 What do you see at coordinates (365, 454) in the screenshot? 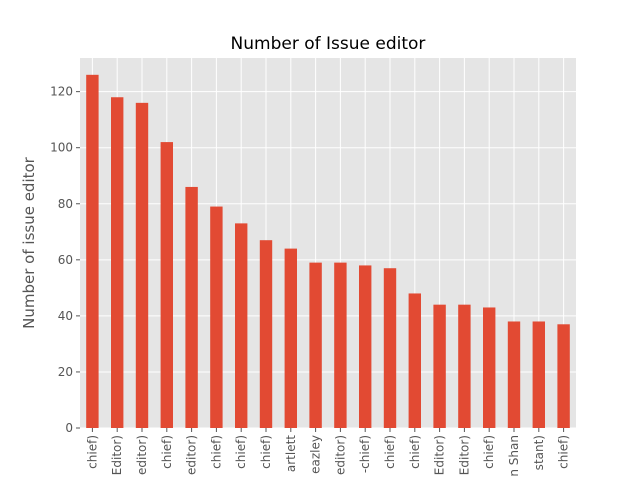
I see `x-tick-label: -chief)` at bounding box center [365, 454].